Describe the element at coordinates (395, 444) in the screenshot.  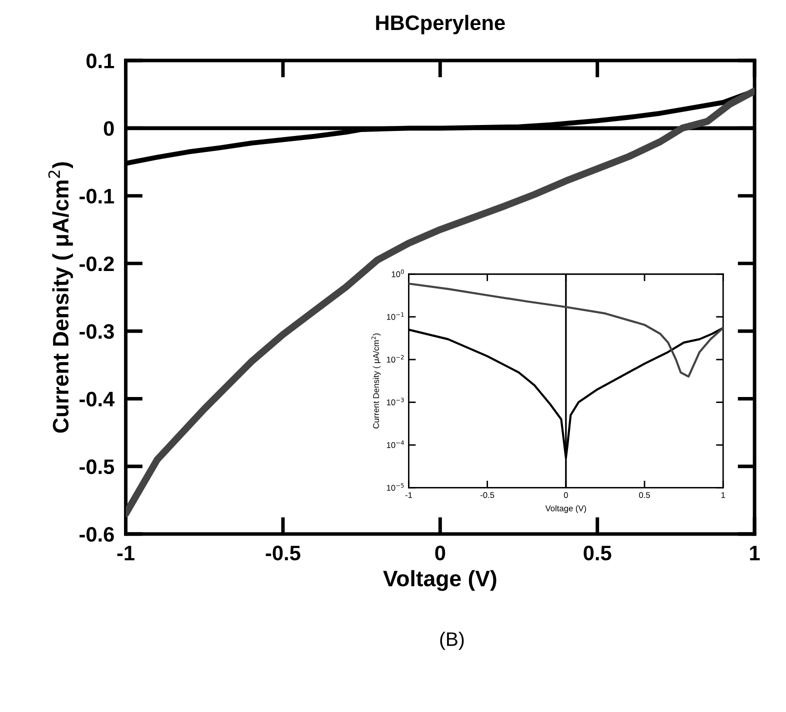
I see `y-tick-label: 10$^{−4}$` at that location.